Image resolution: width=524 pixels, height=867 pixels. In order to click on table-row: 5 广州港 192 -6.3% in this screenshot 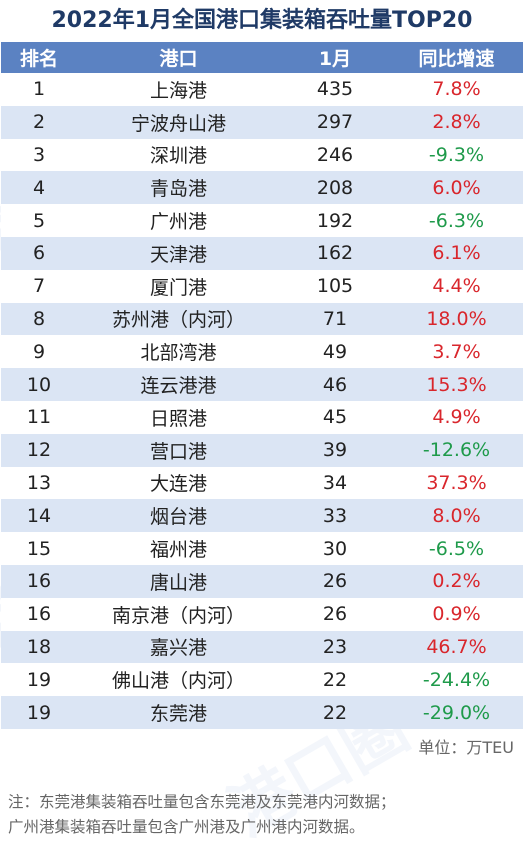, I will do `click(262, 220)`.